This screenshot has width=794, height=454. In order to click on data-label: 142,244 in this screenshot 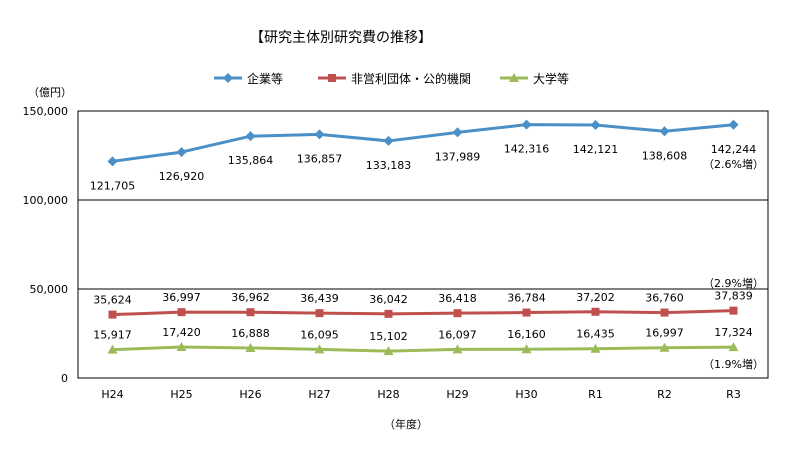, I will do `click(734, 149)`.